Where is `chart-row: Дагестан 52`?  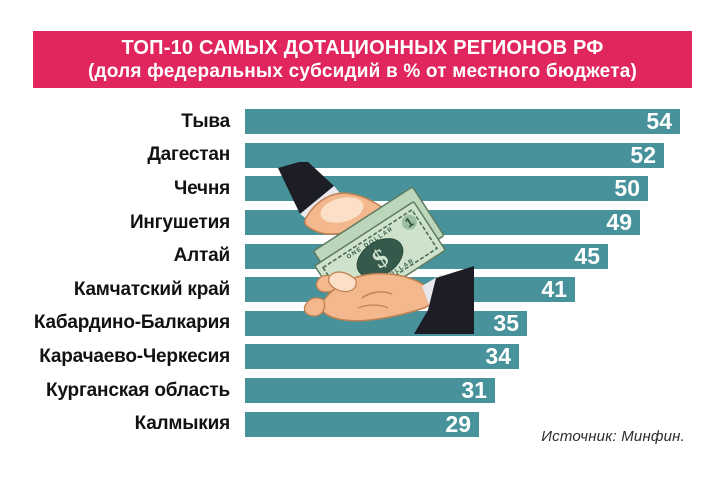
chart-row: Дагестан 52 is located at coordinates (360, 156).